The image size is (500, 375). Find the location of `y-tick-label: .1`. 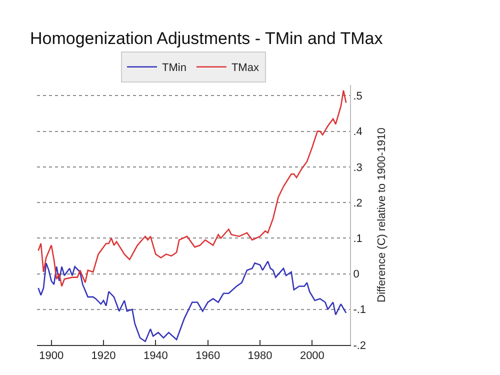

y-tick-label: .1 is located at coordinates (357, 239).